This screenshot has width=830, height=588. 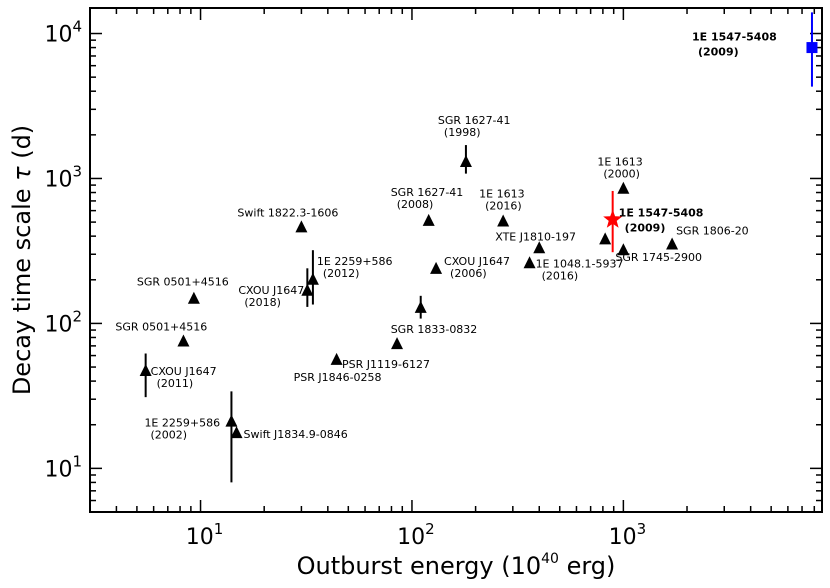 I want to click on y-axis-title-prefix: Decay time scale, so click(x=22, y=288).